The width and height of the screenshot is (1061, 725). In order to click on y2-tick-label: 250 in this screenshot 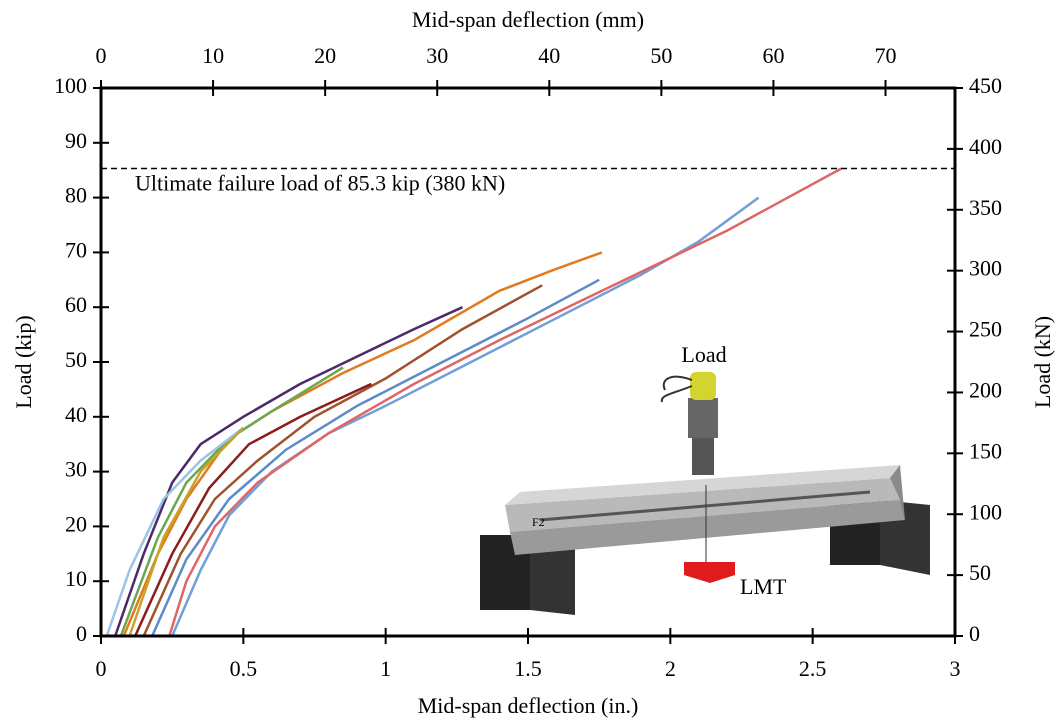, I will do `click(985, 329)`.